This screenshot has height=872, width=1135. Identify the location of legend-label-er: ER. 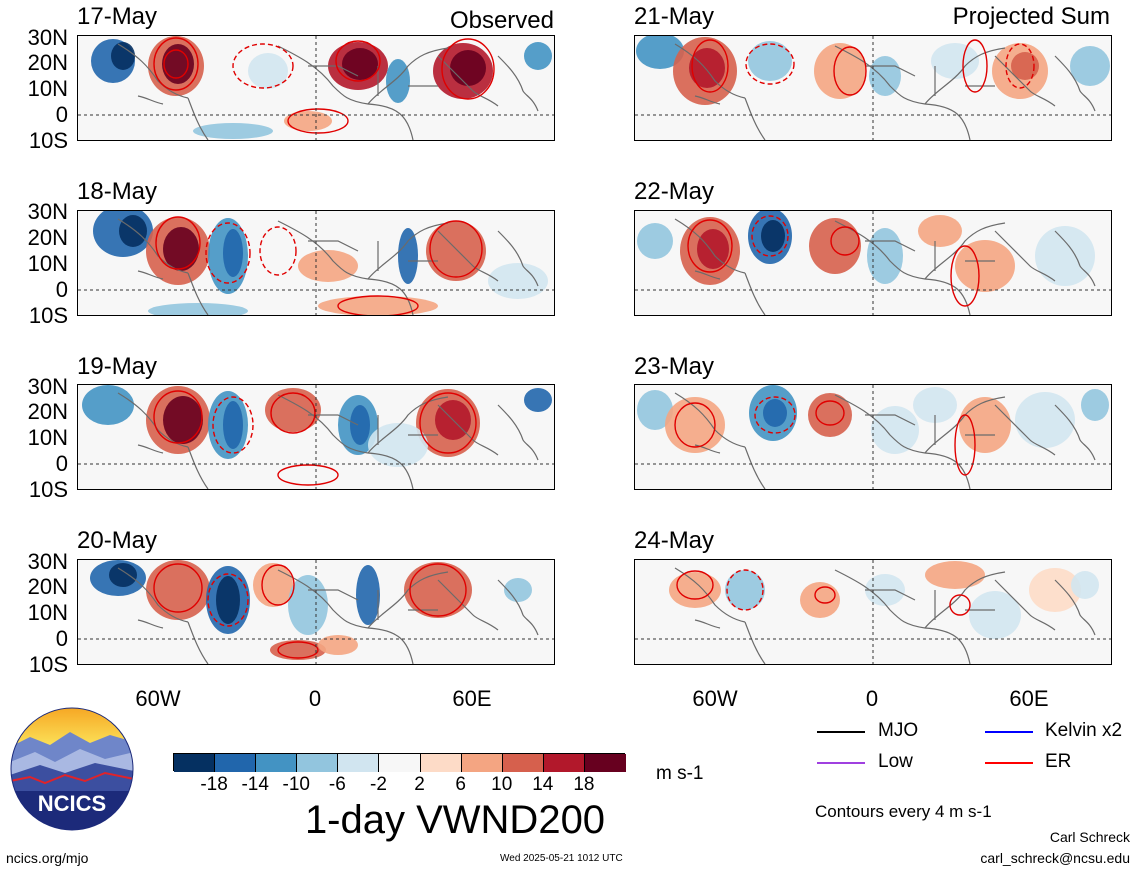
(1058, 761).